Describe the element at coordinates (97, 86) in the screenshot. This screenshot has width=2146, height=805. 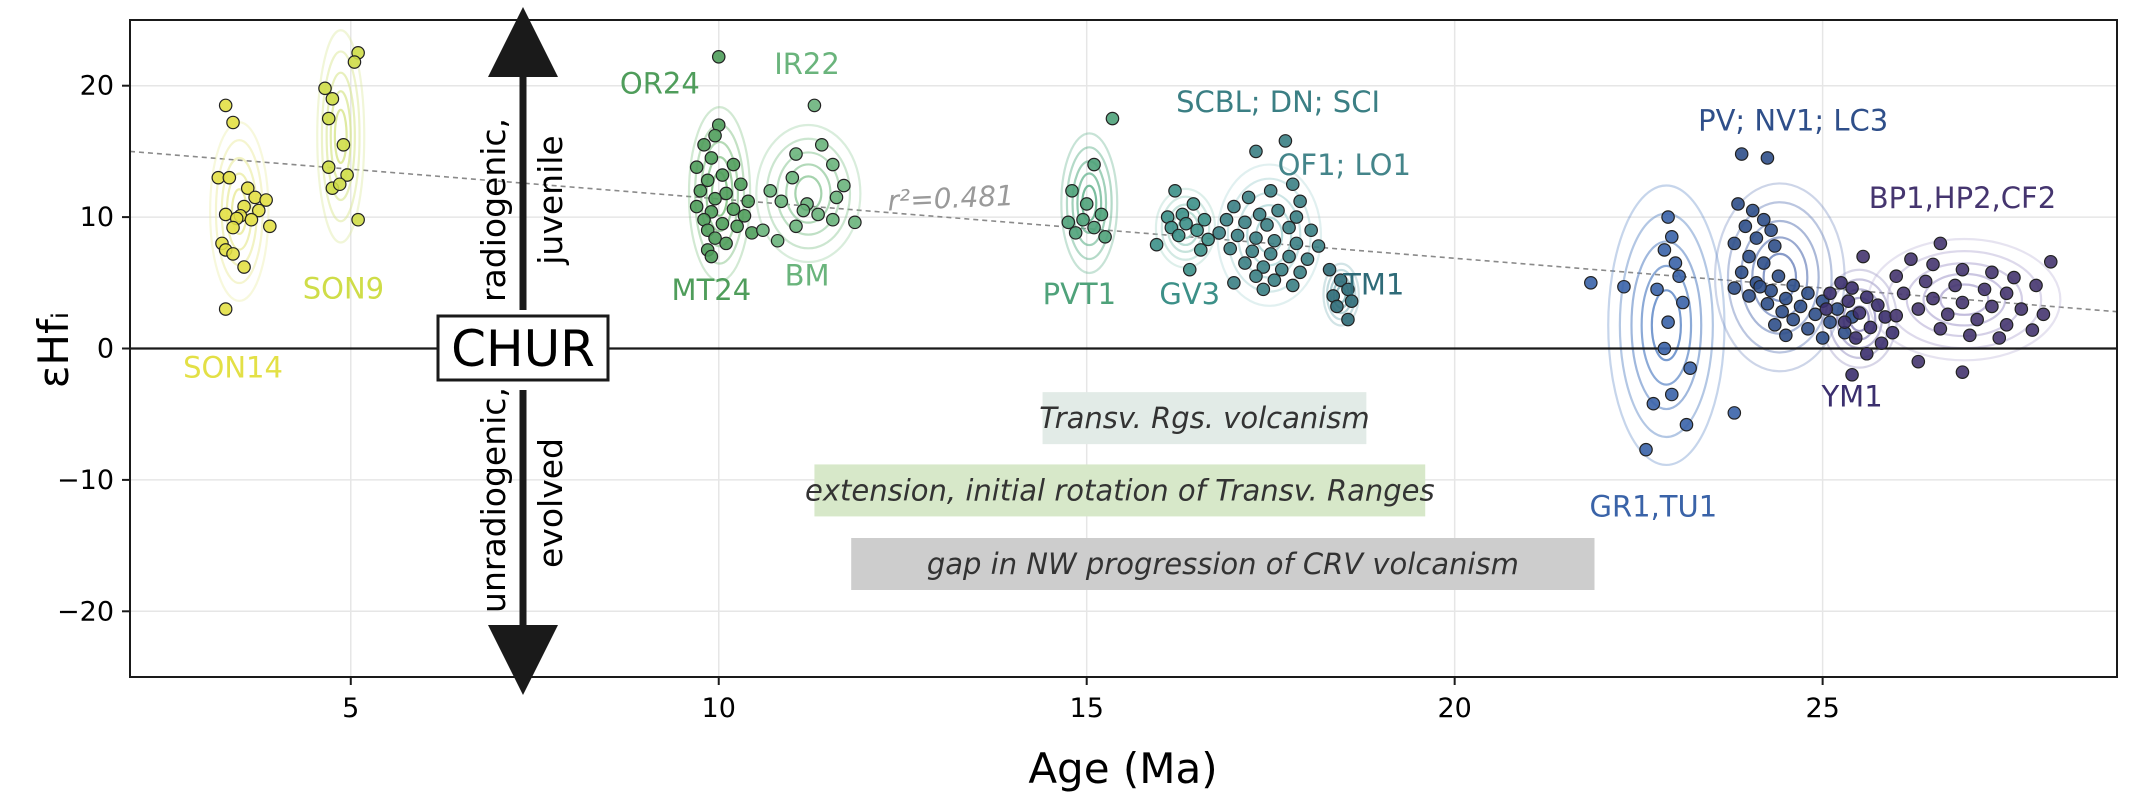
I see `y-tick-label: 20` at that location.